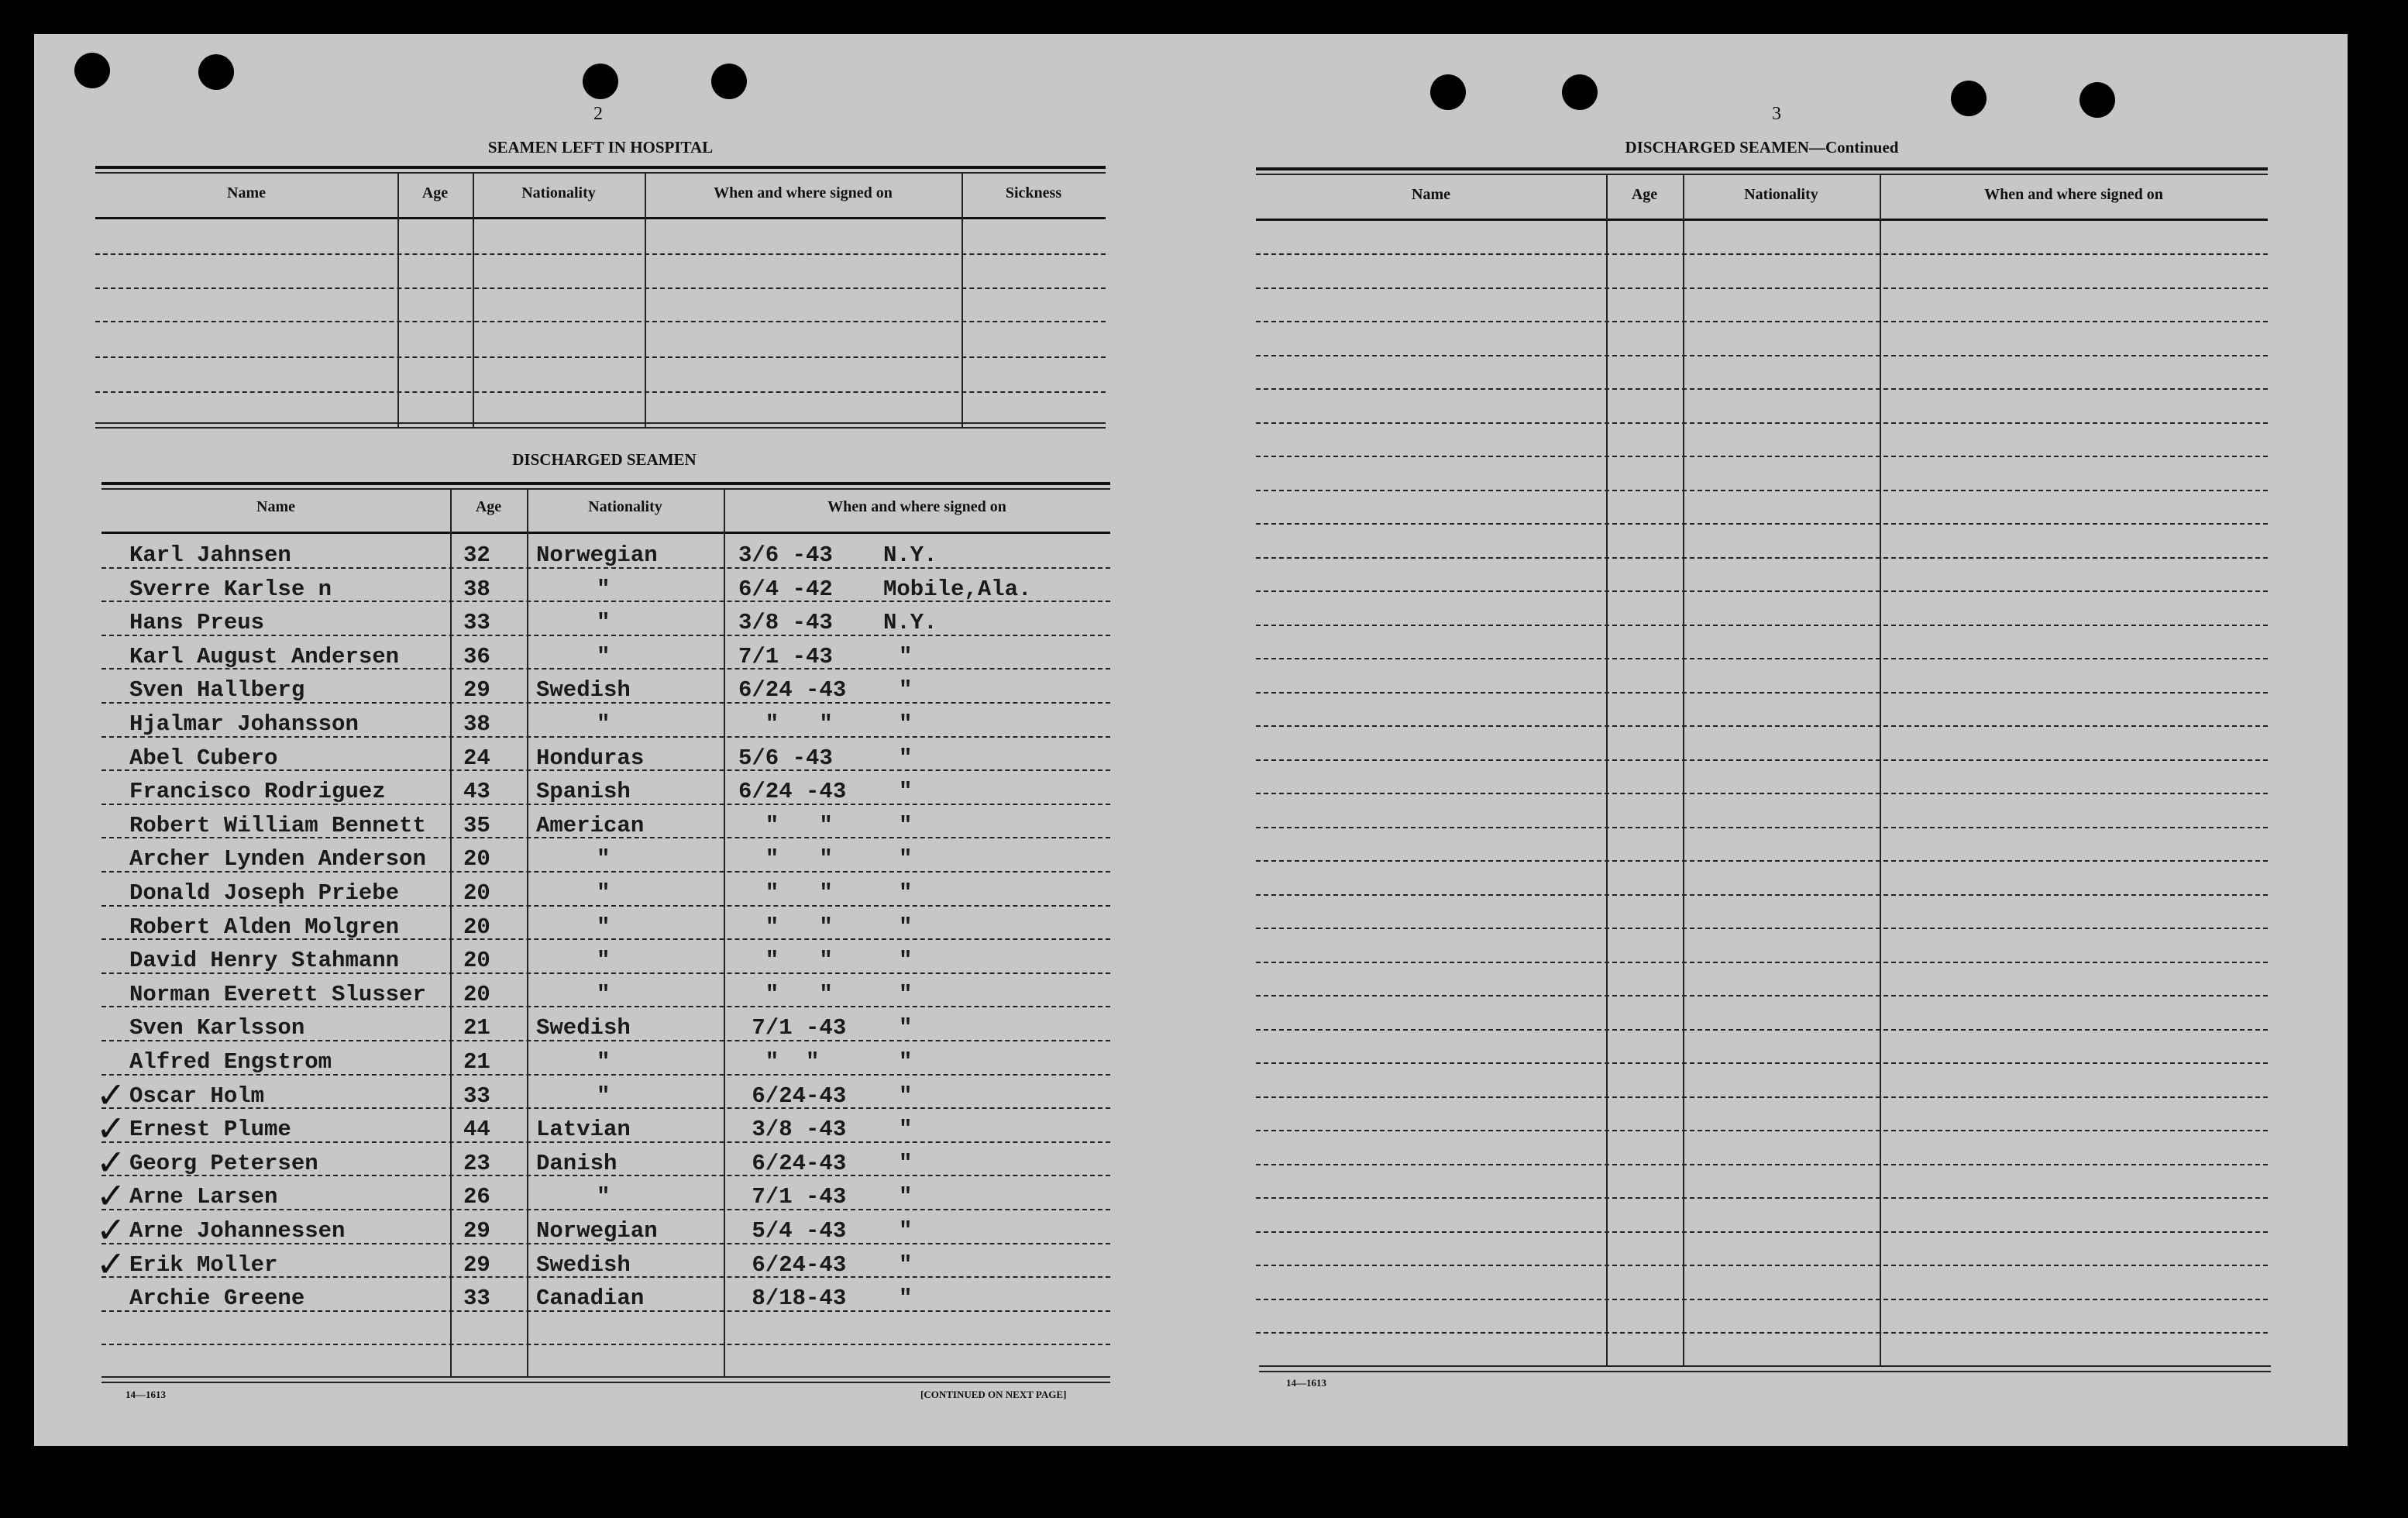  Describe the element at coordinates (146, 1395) in the screenshot. I see `form-number-left: 14—1613` at that location.